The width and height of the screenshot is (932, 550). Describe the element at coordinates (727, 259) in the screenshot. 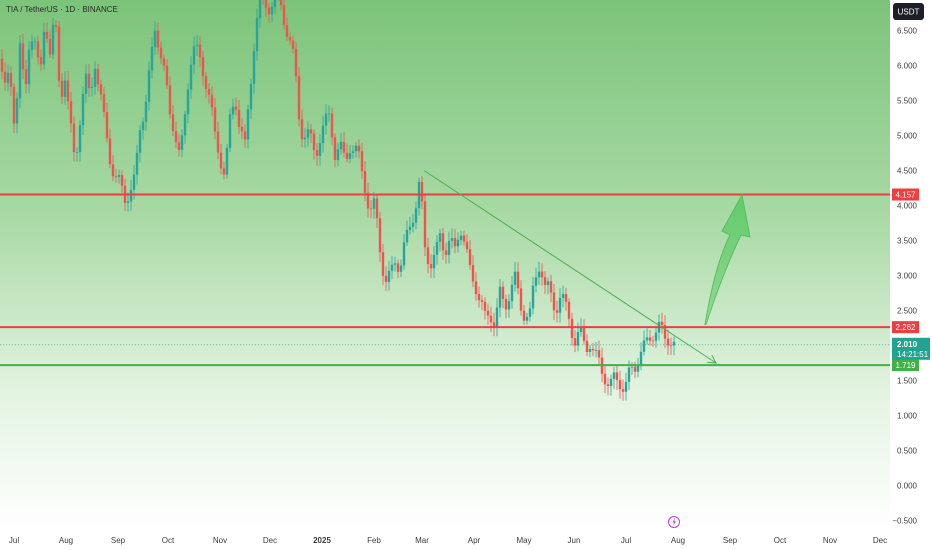

I see `projection-arrow` at that location.